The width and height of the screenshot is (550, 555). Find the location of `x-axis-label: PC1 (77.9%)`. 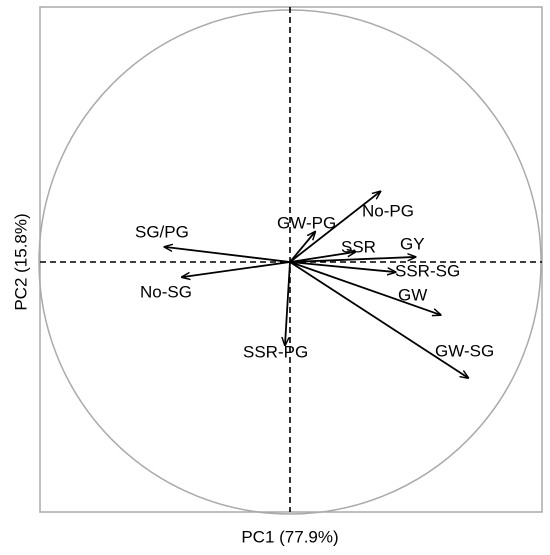

x-axis-label: PC1 (77.9%) is located at coordinates (289, 536).